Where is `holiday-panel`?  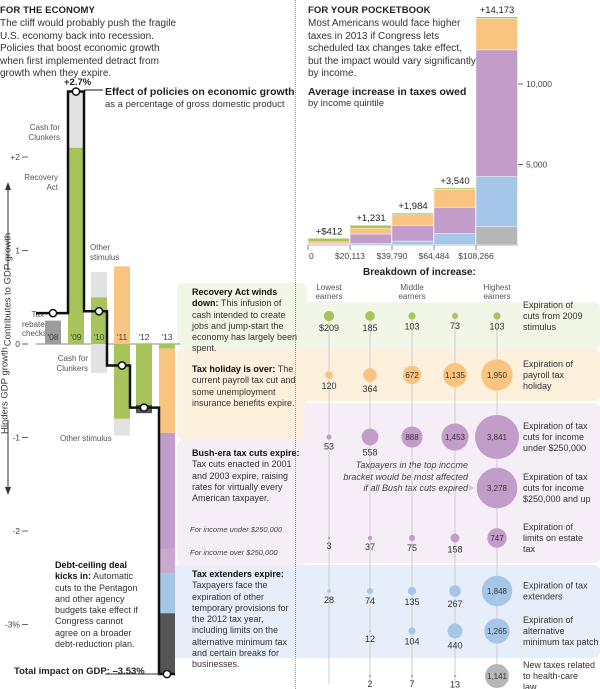
holiday-panel is located at coordinates (242, 394).